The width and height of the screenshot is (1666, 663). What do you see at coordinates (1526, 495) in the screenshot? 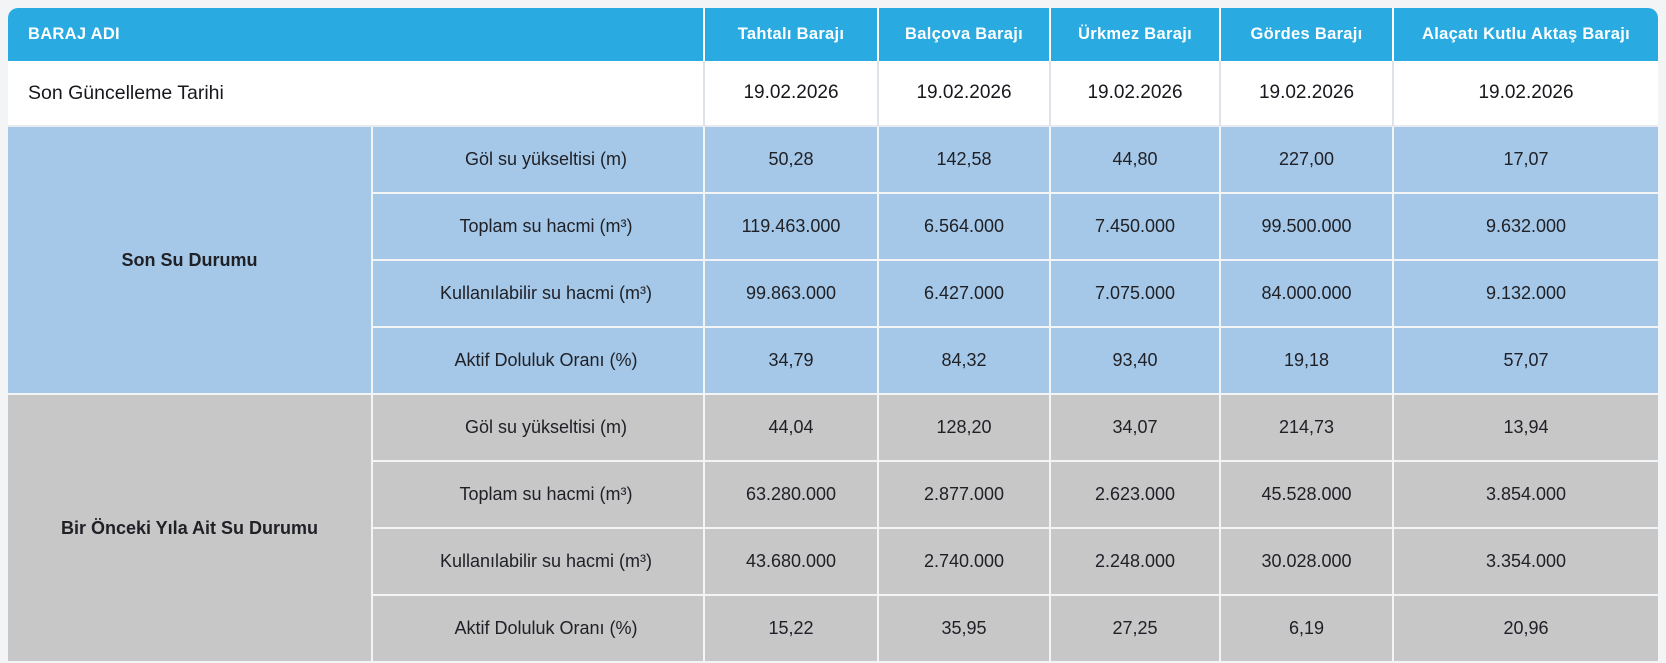
I see `value-cell: 3.854.000` at bounding box center [1526, 495].